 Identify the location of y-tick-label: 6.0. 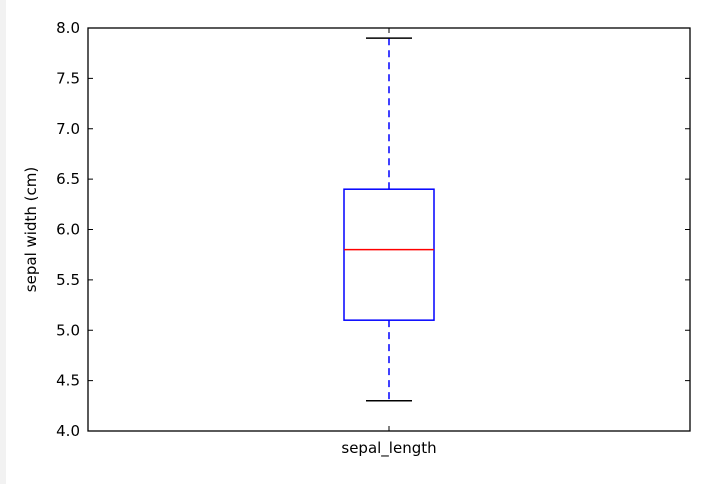
(68, 230).